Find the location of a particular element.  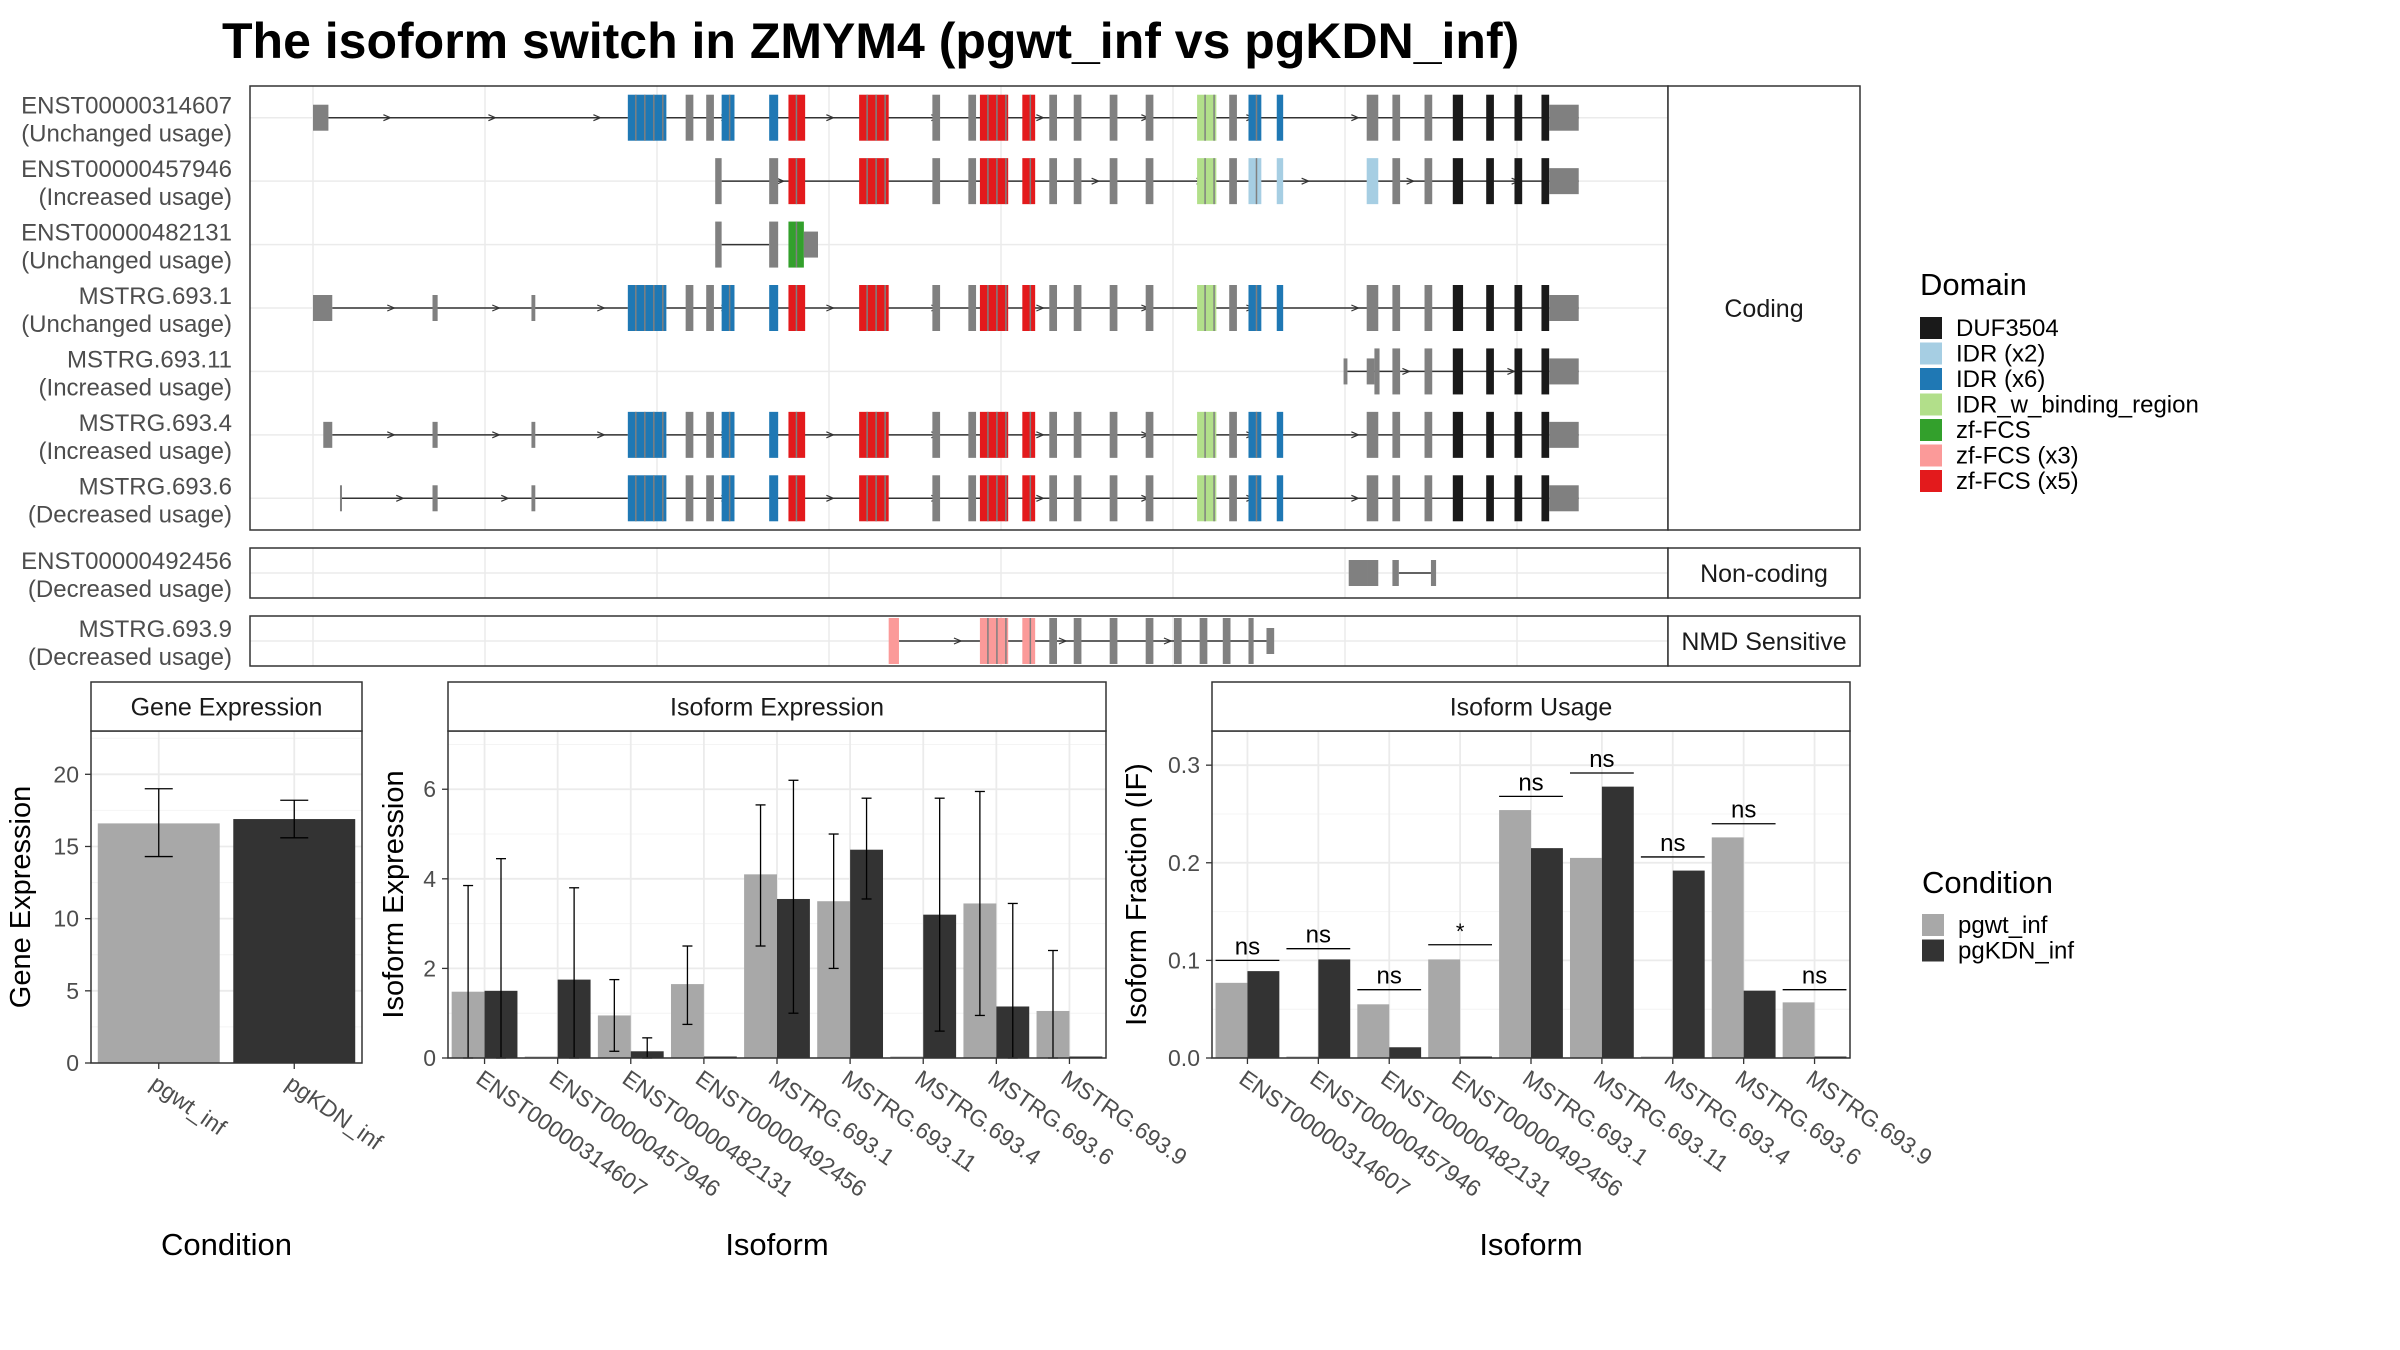

y-axis-title: Isoform Expression is located at coordinates (394, 894).